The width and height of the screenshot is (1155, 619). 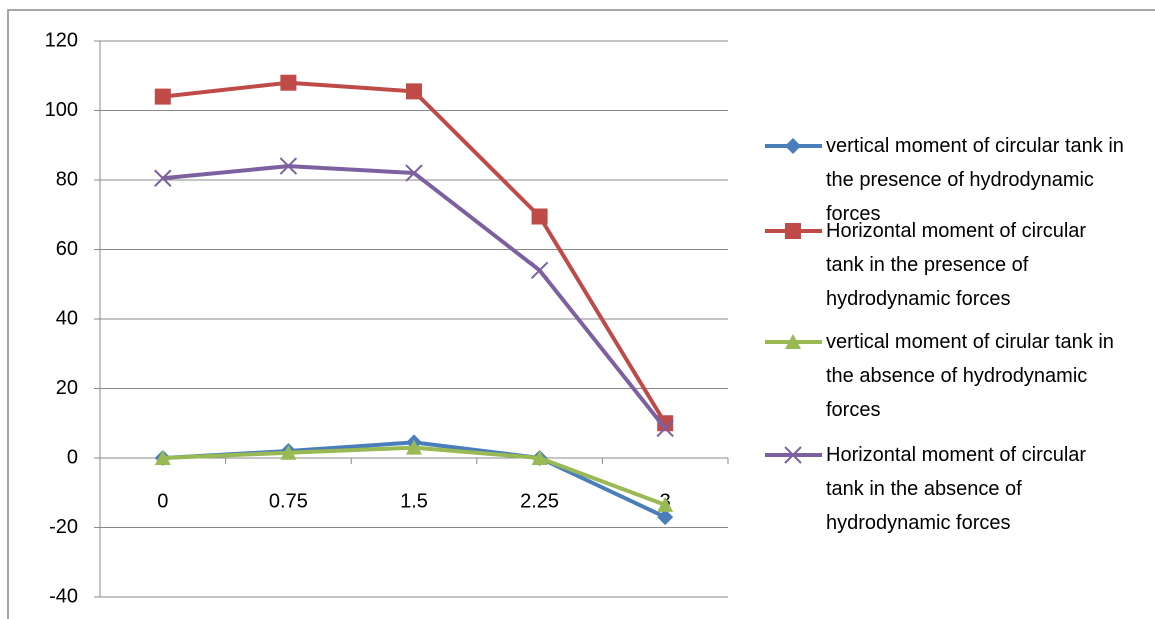 What do you see at coordinates (63, 596) in the screenshot?
I see `y-tick-label: -40` at bounding box center [63, 596].